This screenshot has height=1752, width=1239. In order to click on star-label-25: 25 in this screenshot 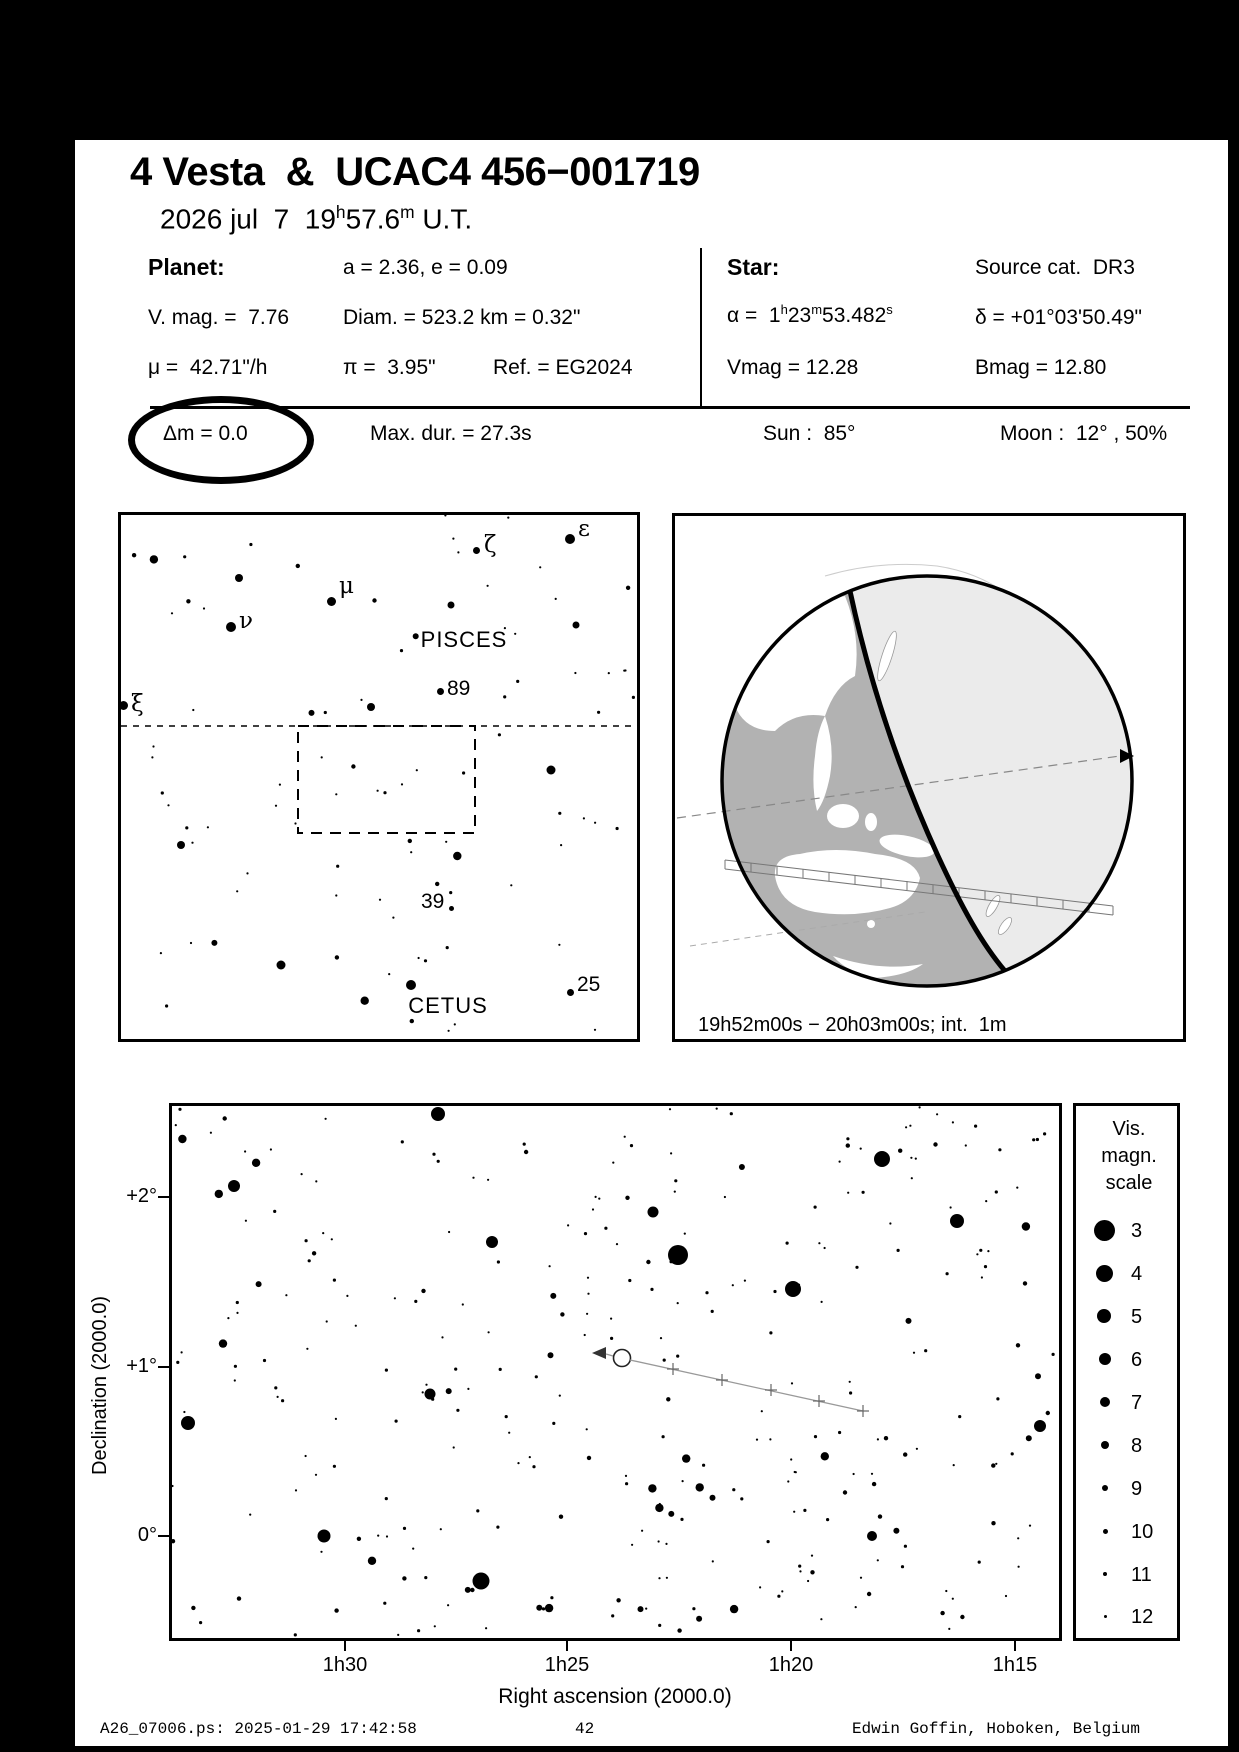, I will do `click(589, 984)`.